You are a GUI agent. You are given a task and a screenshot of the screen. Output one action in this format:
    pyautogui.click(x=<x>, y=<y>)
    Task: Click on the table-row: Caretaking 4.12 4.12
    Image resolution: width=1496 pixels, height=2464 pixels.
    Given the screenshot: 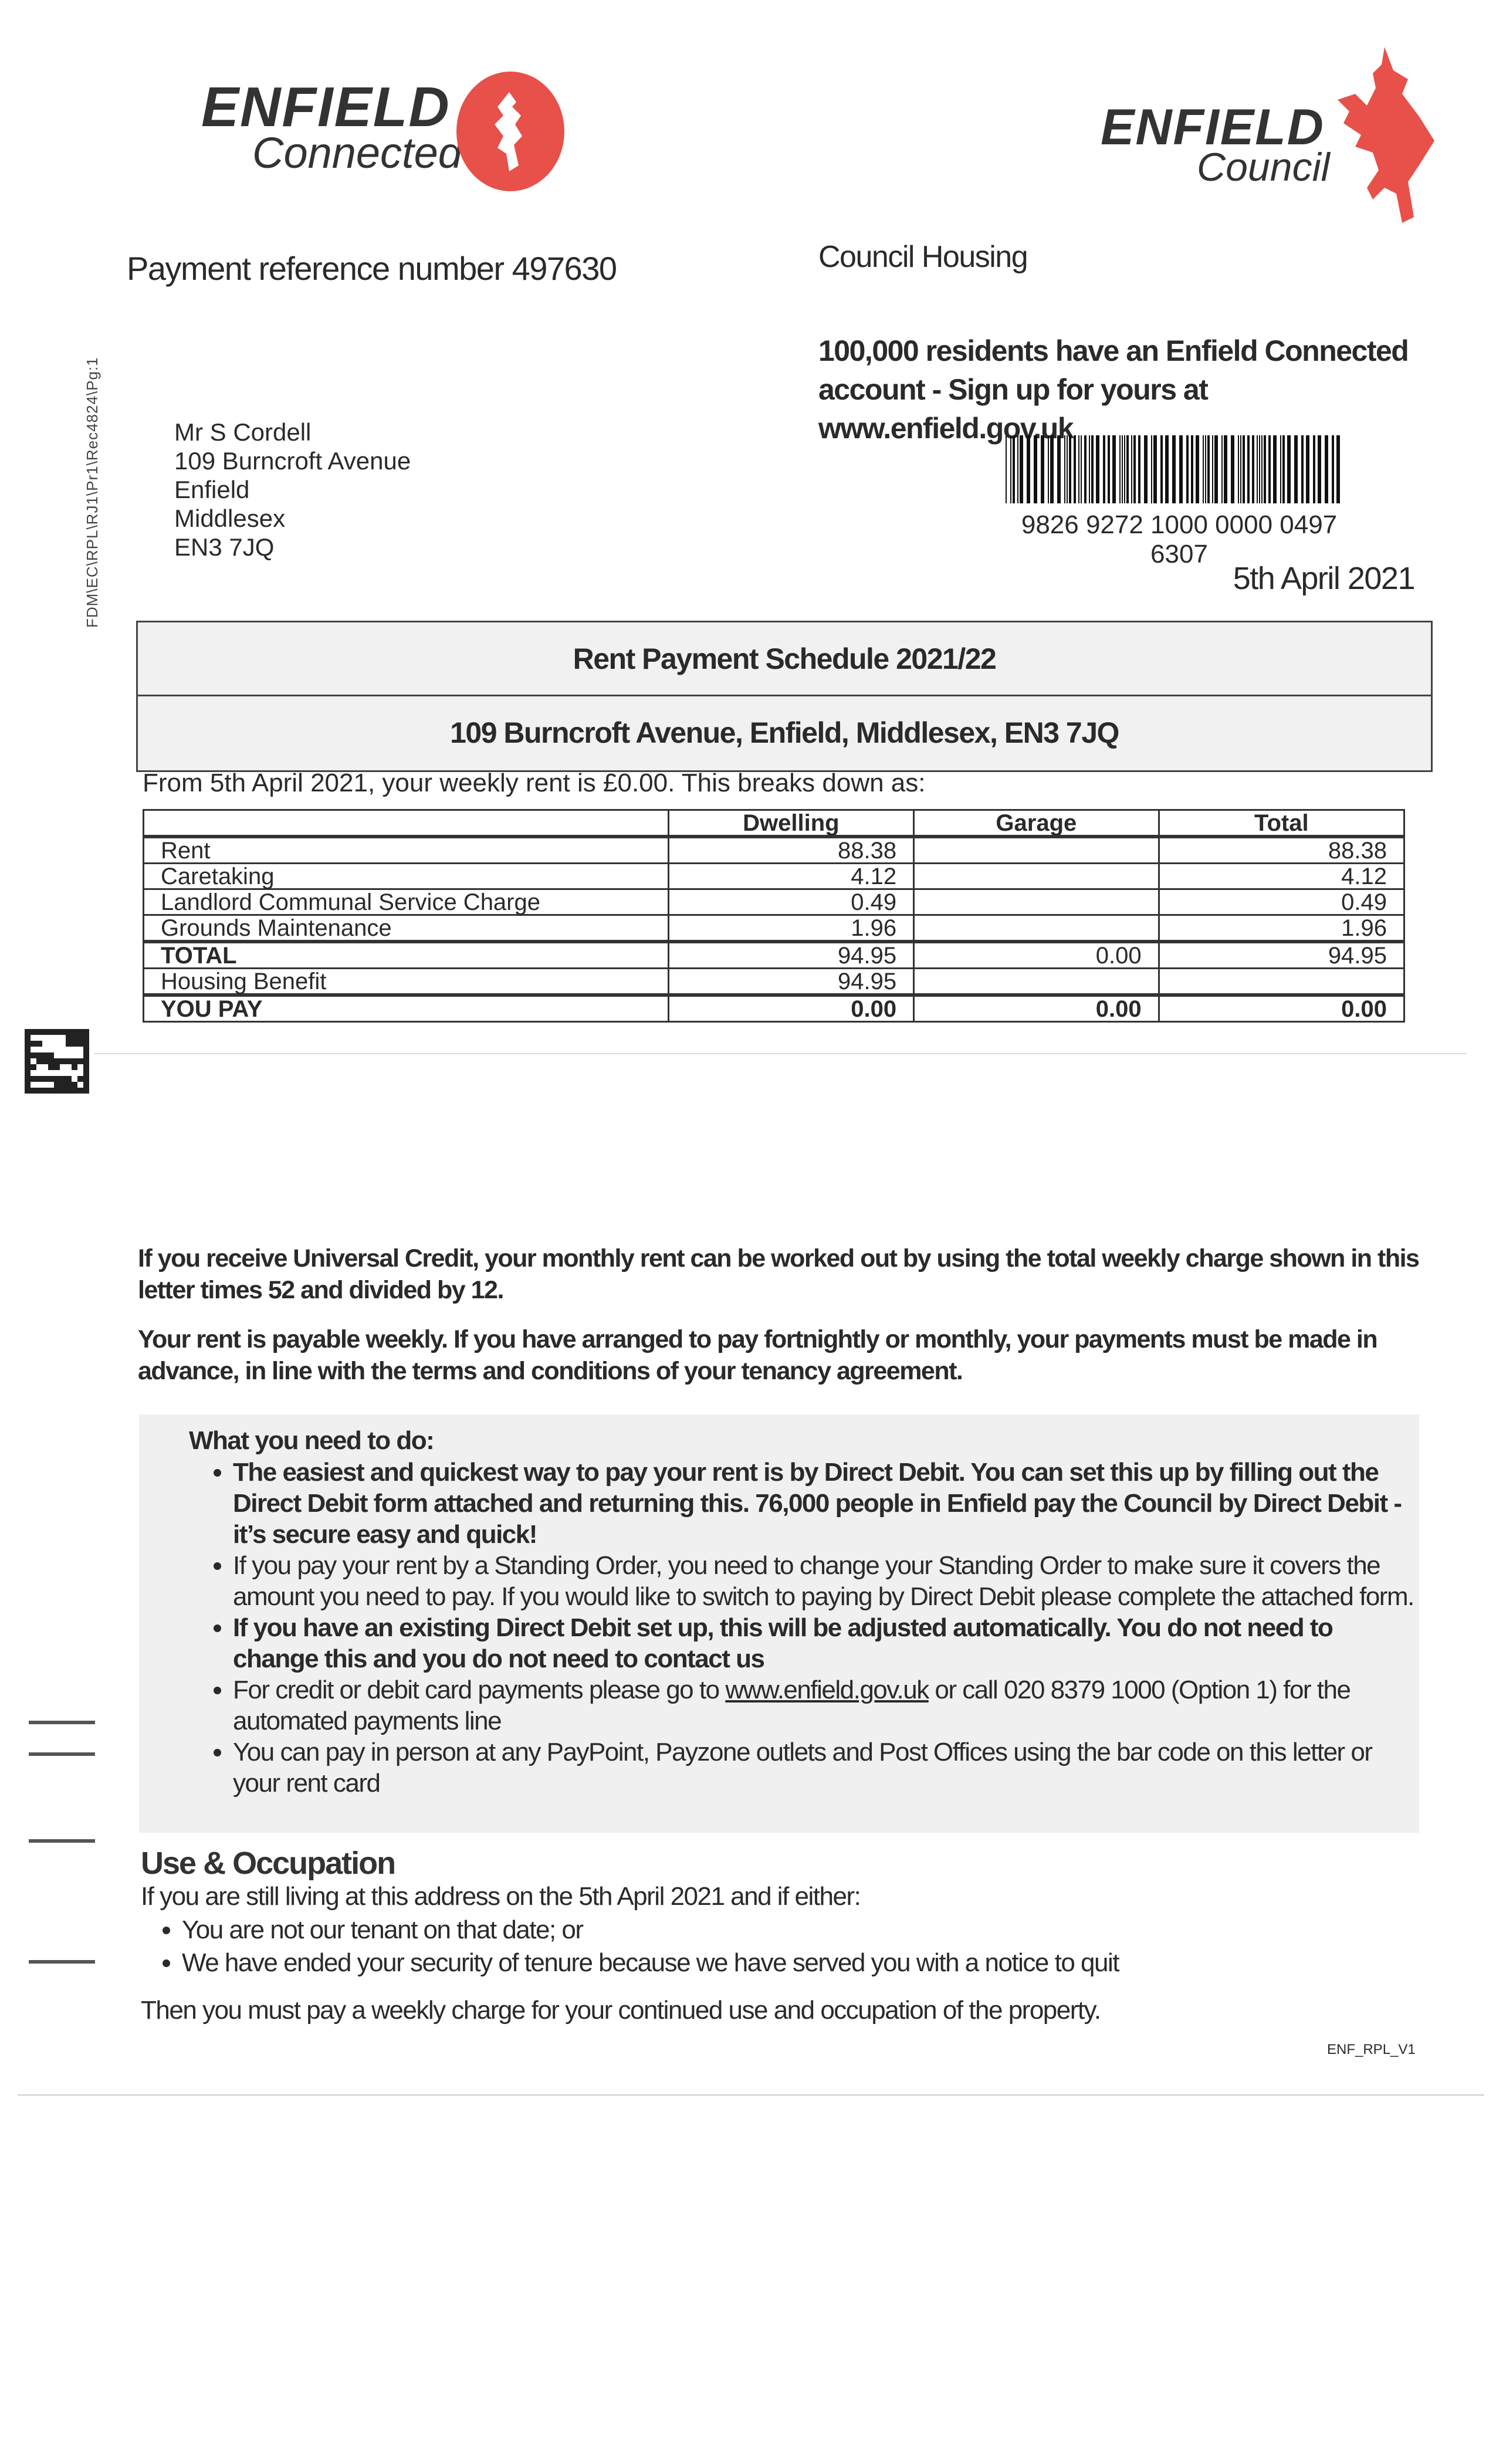 What is the action you would take?
    pyautogui.click(x=774, y=876)
    